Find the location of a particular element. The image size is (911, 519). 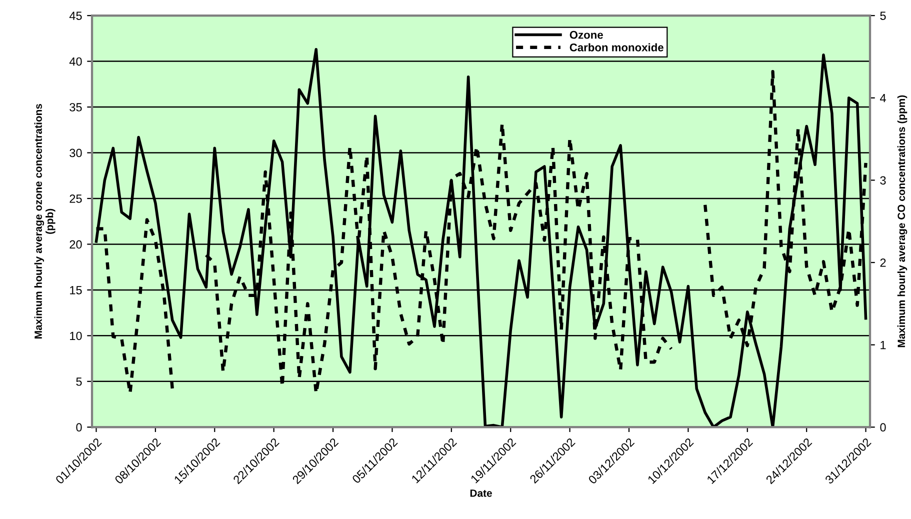

x-axis-title: Date is located at coordinates (481, 493).